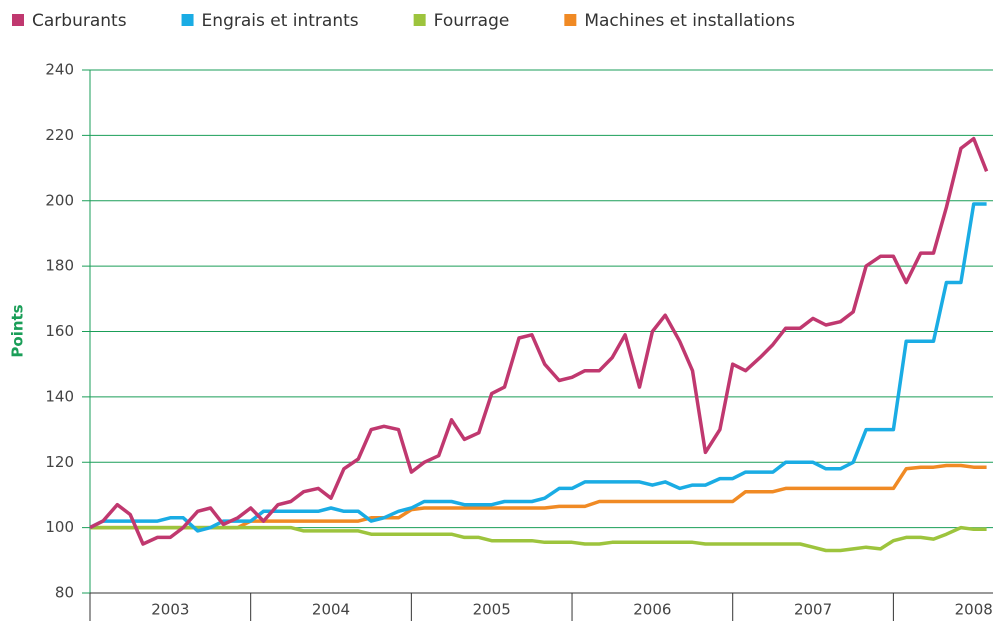 The height and width of the screenshot is (629, 995). Describe the element at coordinates (331, 610) in the screenshot. I see `x-tick-label: 2004` at that location.